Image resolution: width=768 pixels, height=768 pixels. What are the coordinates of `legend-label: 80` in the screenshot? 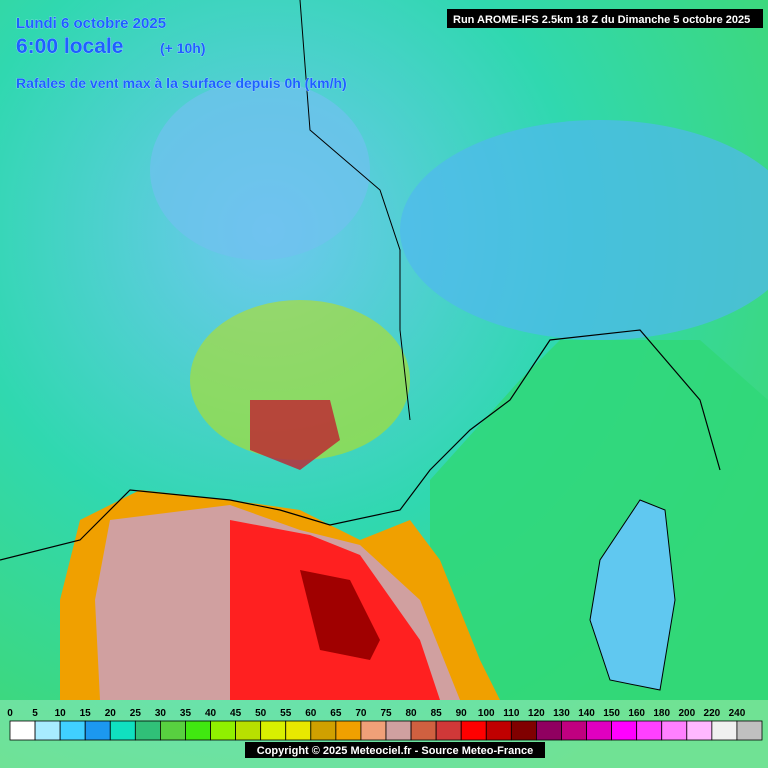 It's located at (412, 713).